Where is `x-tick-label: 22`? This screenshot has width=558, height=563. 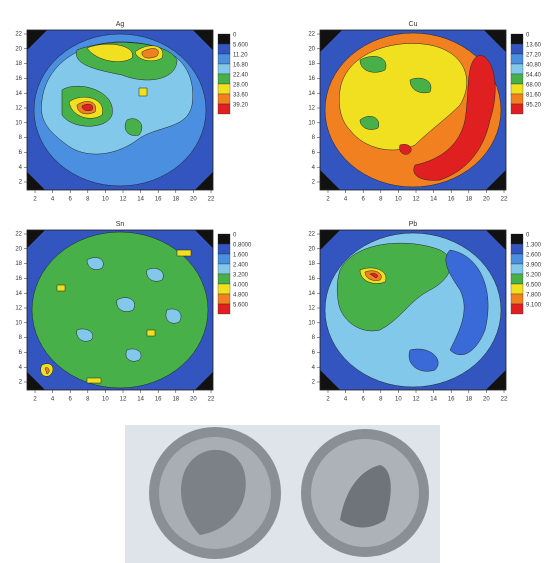
x-tick-label: 22 is located at coordinates (211, 400).